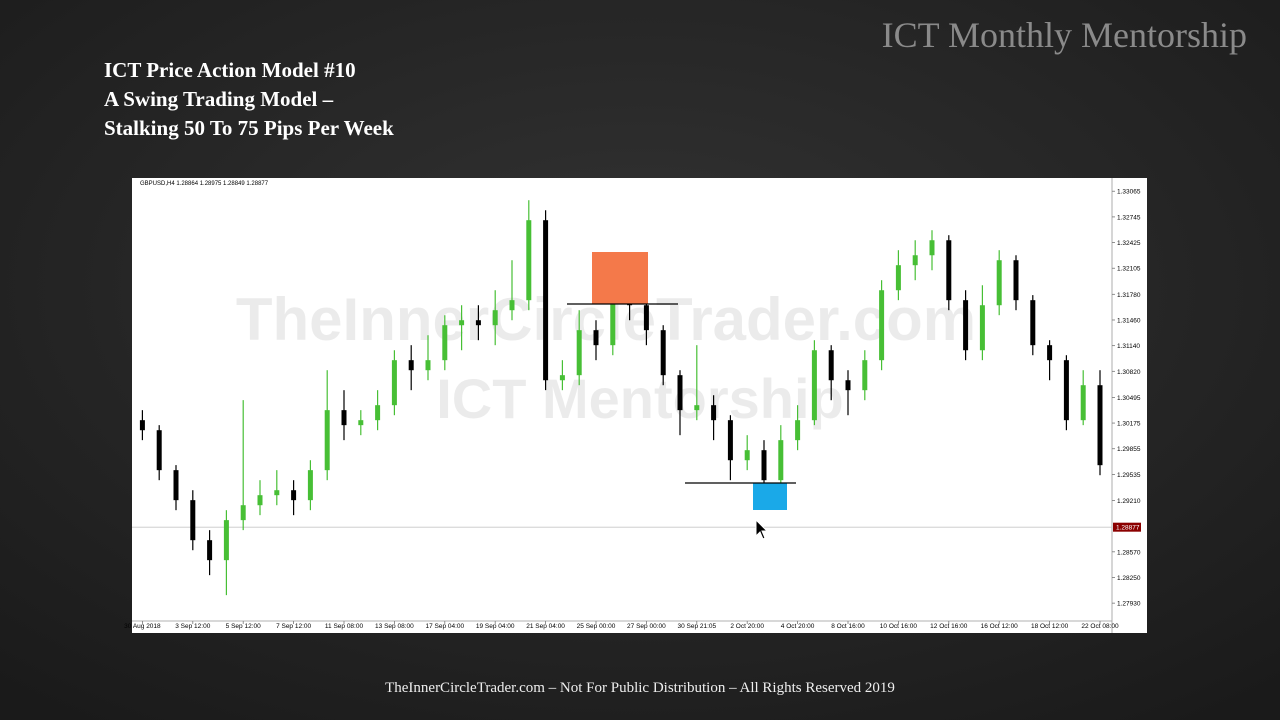 Image resolution: width=1280 pixels, height=720 pixels. Describe the element at coordinates (1129, 398) in the screenshot. I see `y-tick-label: 1.30495` at that location.